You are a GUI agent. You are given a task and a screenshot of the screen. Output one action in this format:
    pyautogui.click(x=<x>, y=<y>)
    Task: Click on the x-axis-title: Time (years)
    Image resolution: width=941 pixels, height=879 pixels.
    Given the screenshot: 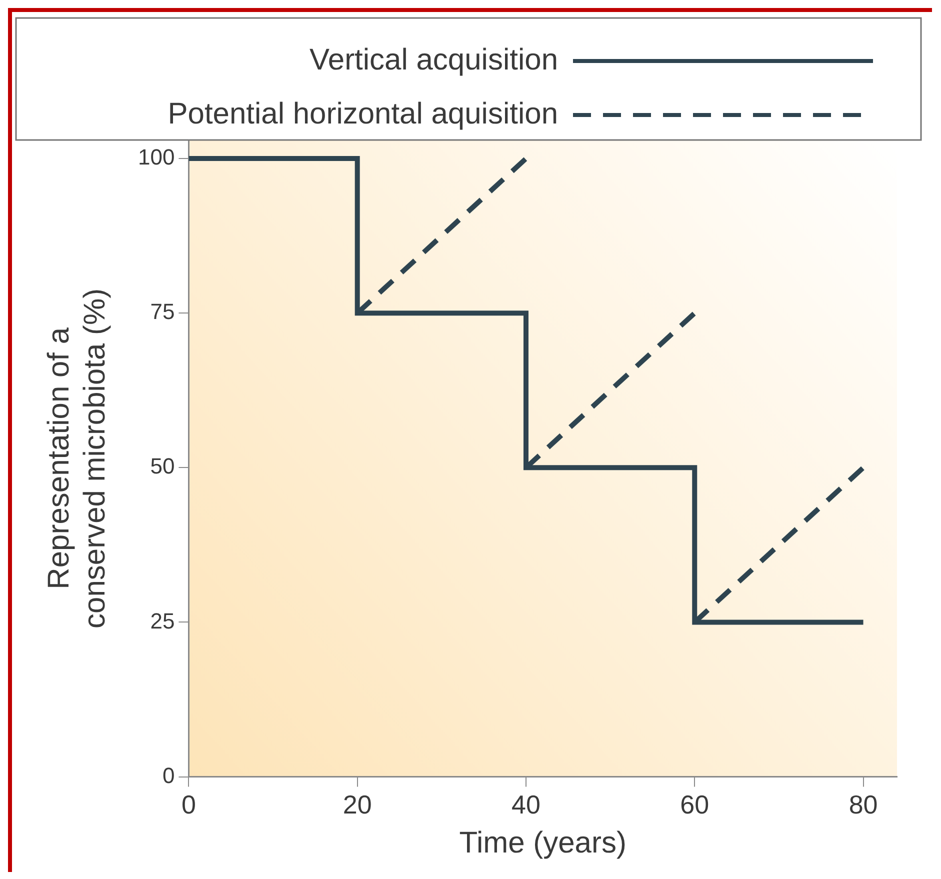 What is the action you would take?
    pyautogui.click(x=542, y=843)
    